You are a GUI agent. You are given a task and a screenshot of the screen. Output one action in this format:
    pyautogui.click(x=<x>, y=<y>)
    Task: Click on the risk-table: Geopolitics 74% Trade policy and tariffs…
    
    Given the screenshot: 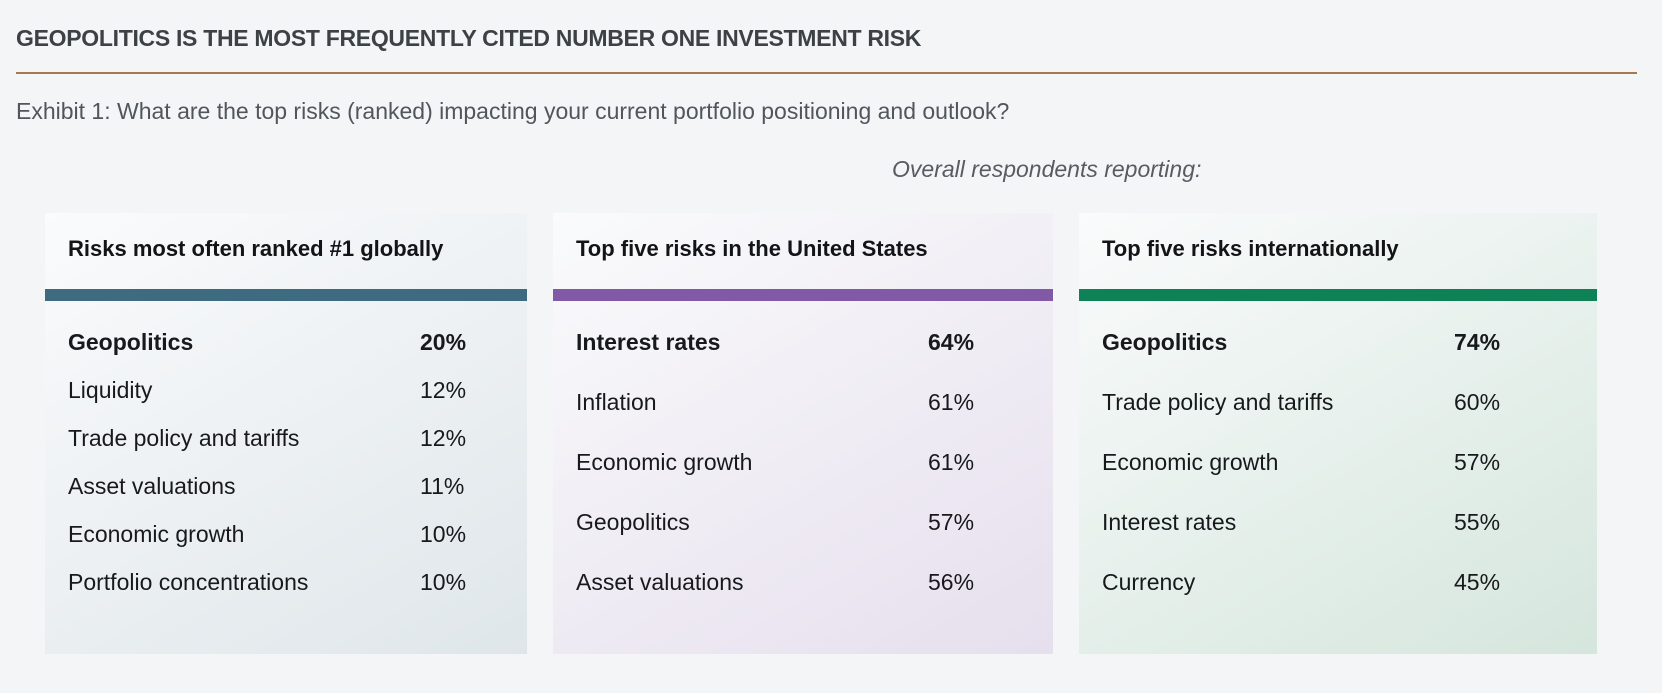 What is the action you would take?
    pyautogui.click(x=1338, y=479)
    